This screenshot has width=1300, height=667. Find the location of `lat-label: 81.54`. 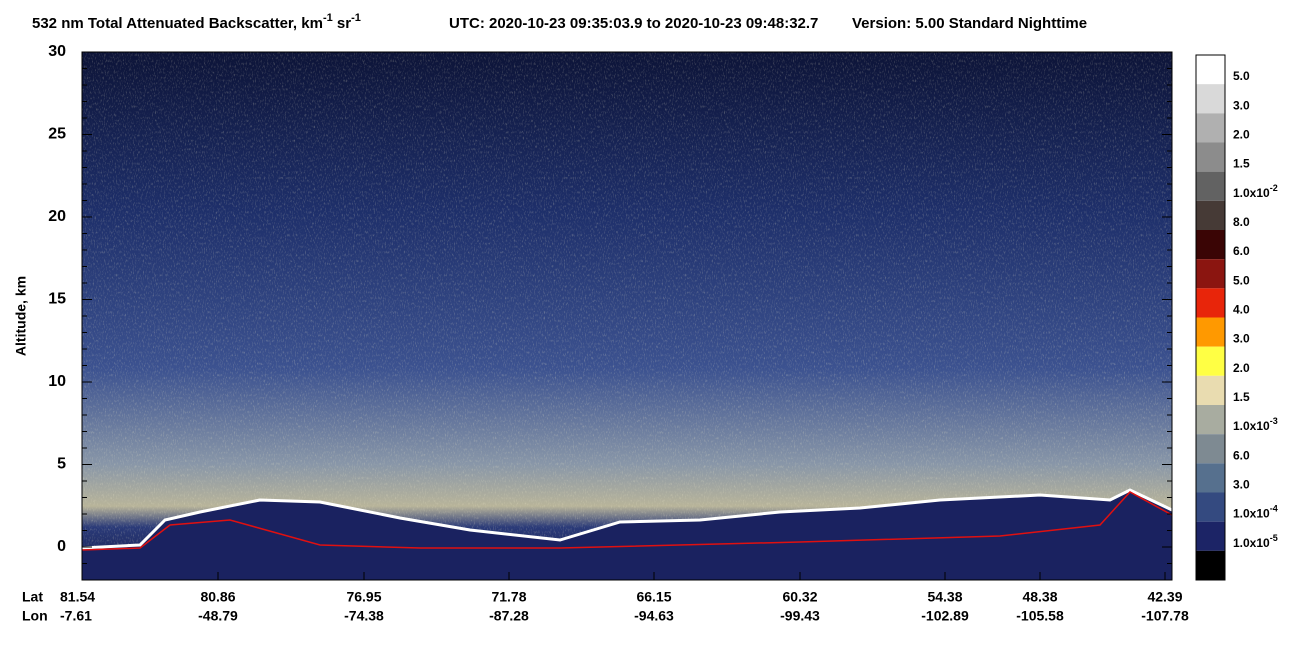

lat-label: 81.54 is located at coordinates (77, 597).